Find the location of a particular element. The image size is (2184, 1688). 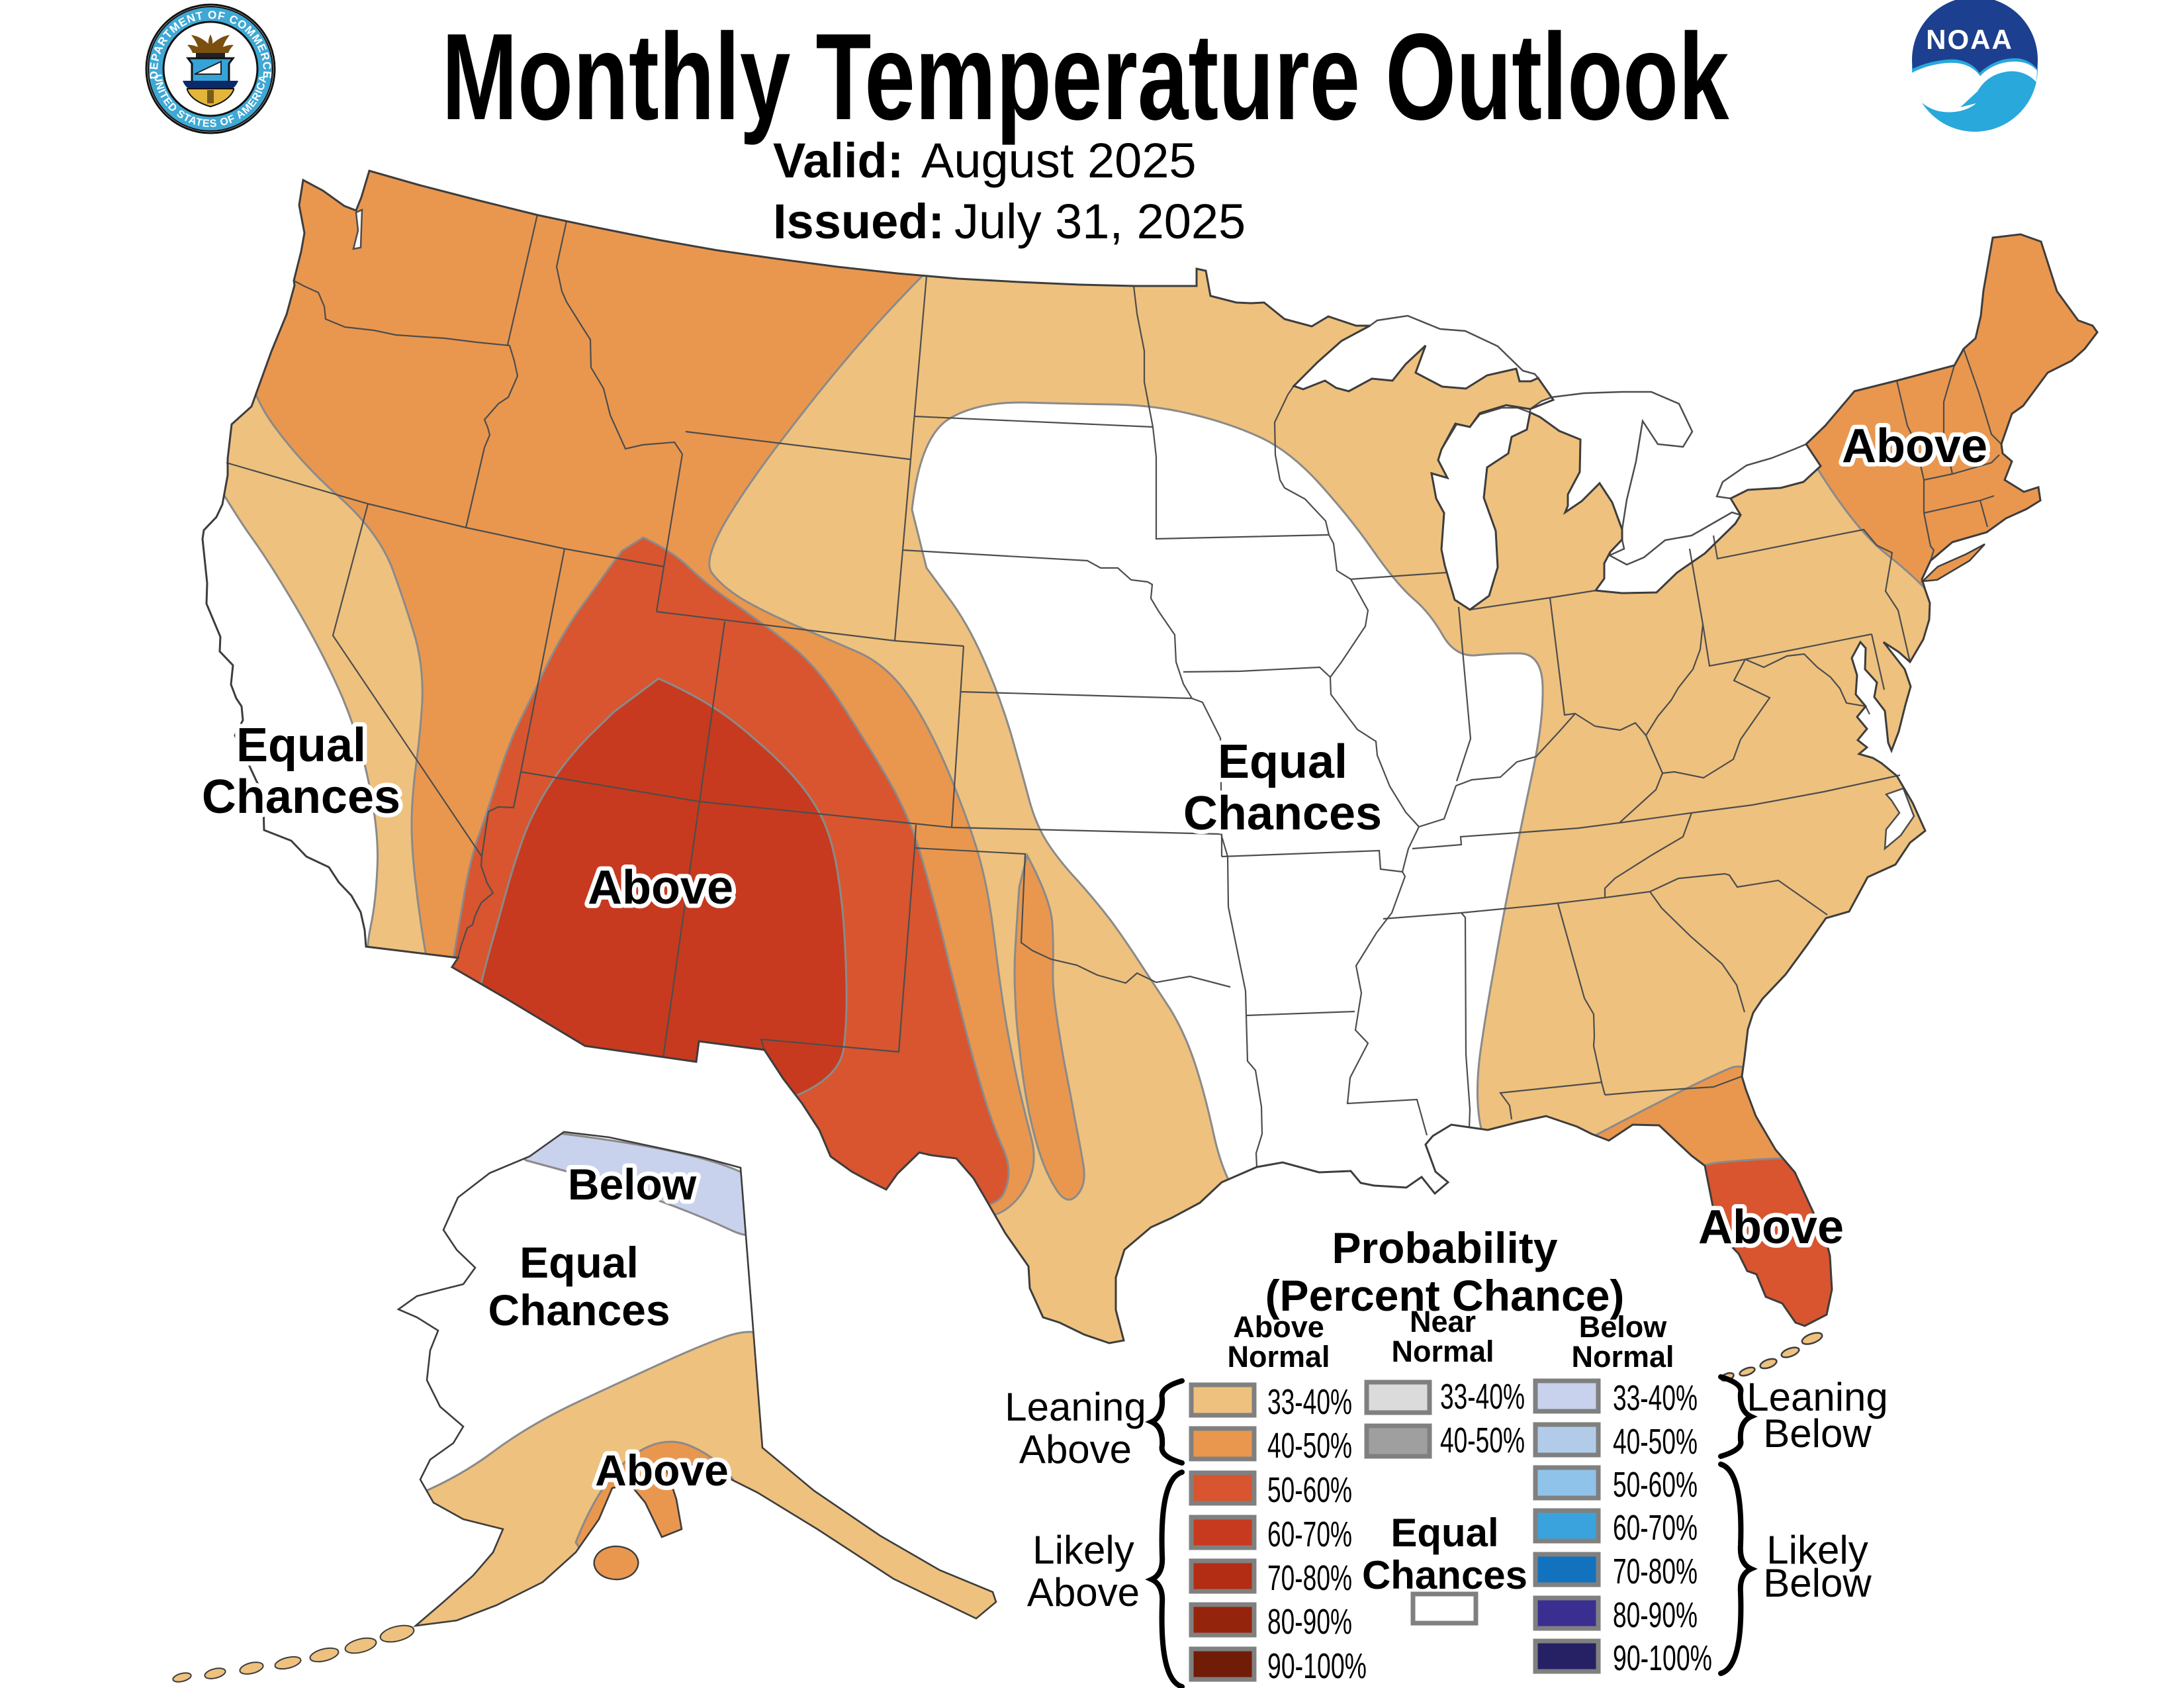

svg-text: Near is located at coordinates (1443, 1321).